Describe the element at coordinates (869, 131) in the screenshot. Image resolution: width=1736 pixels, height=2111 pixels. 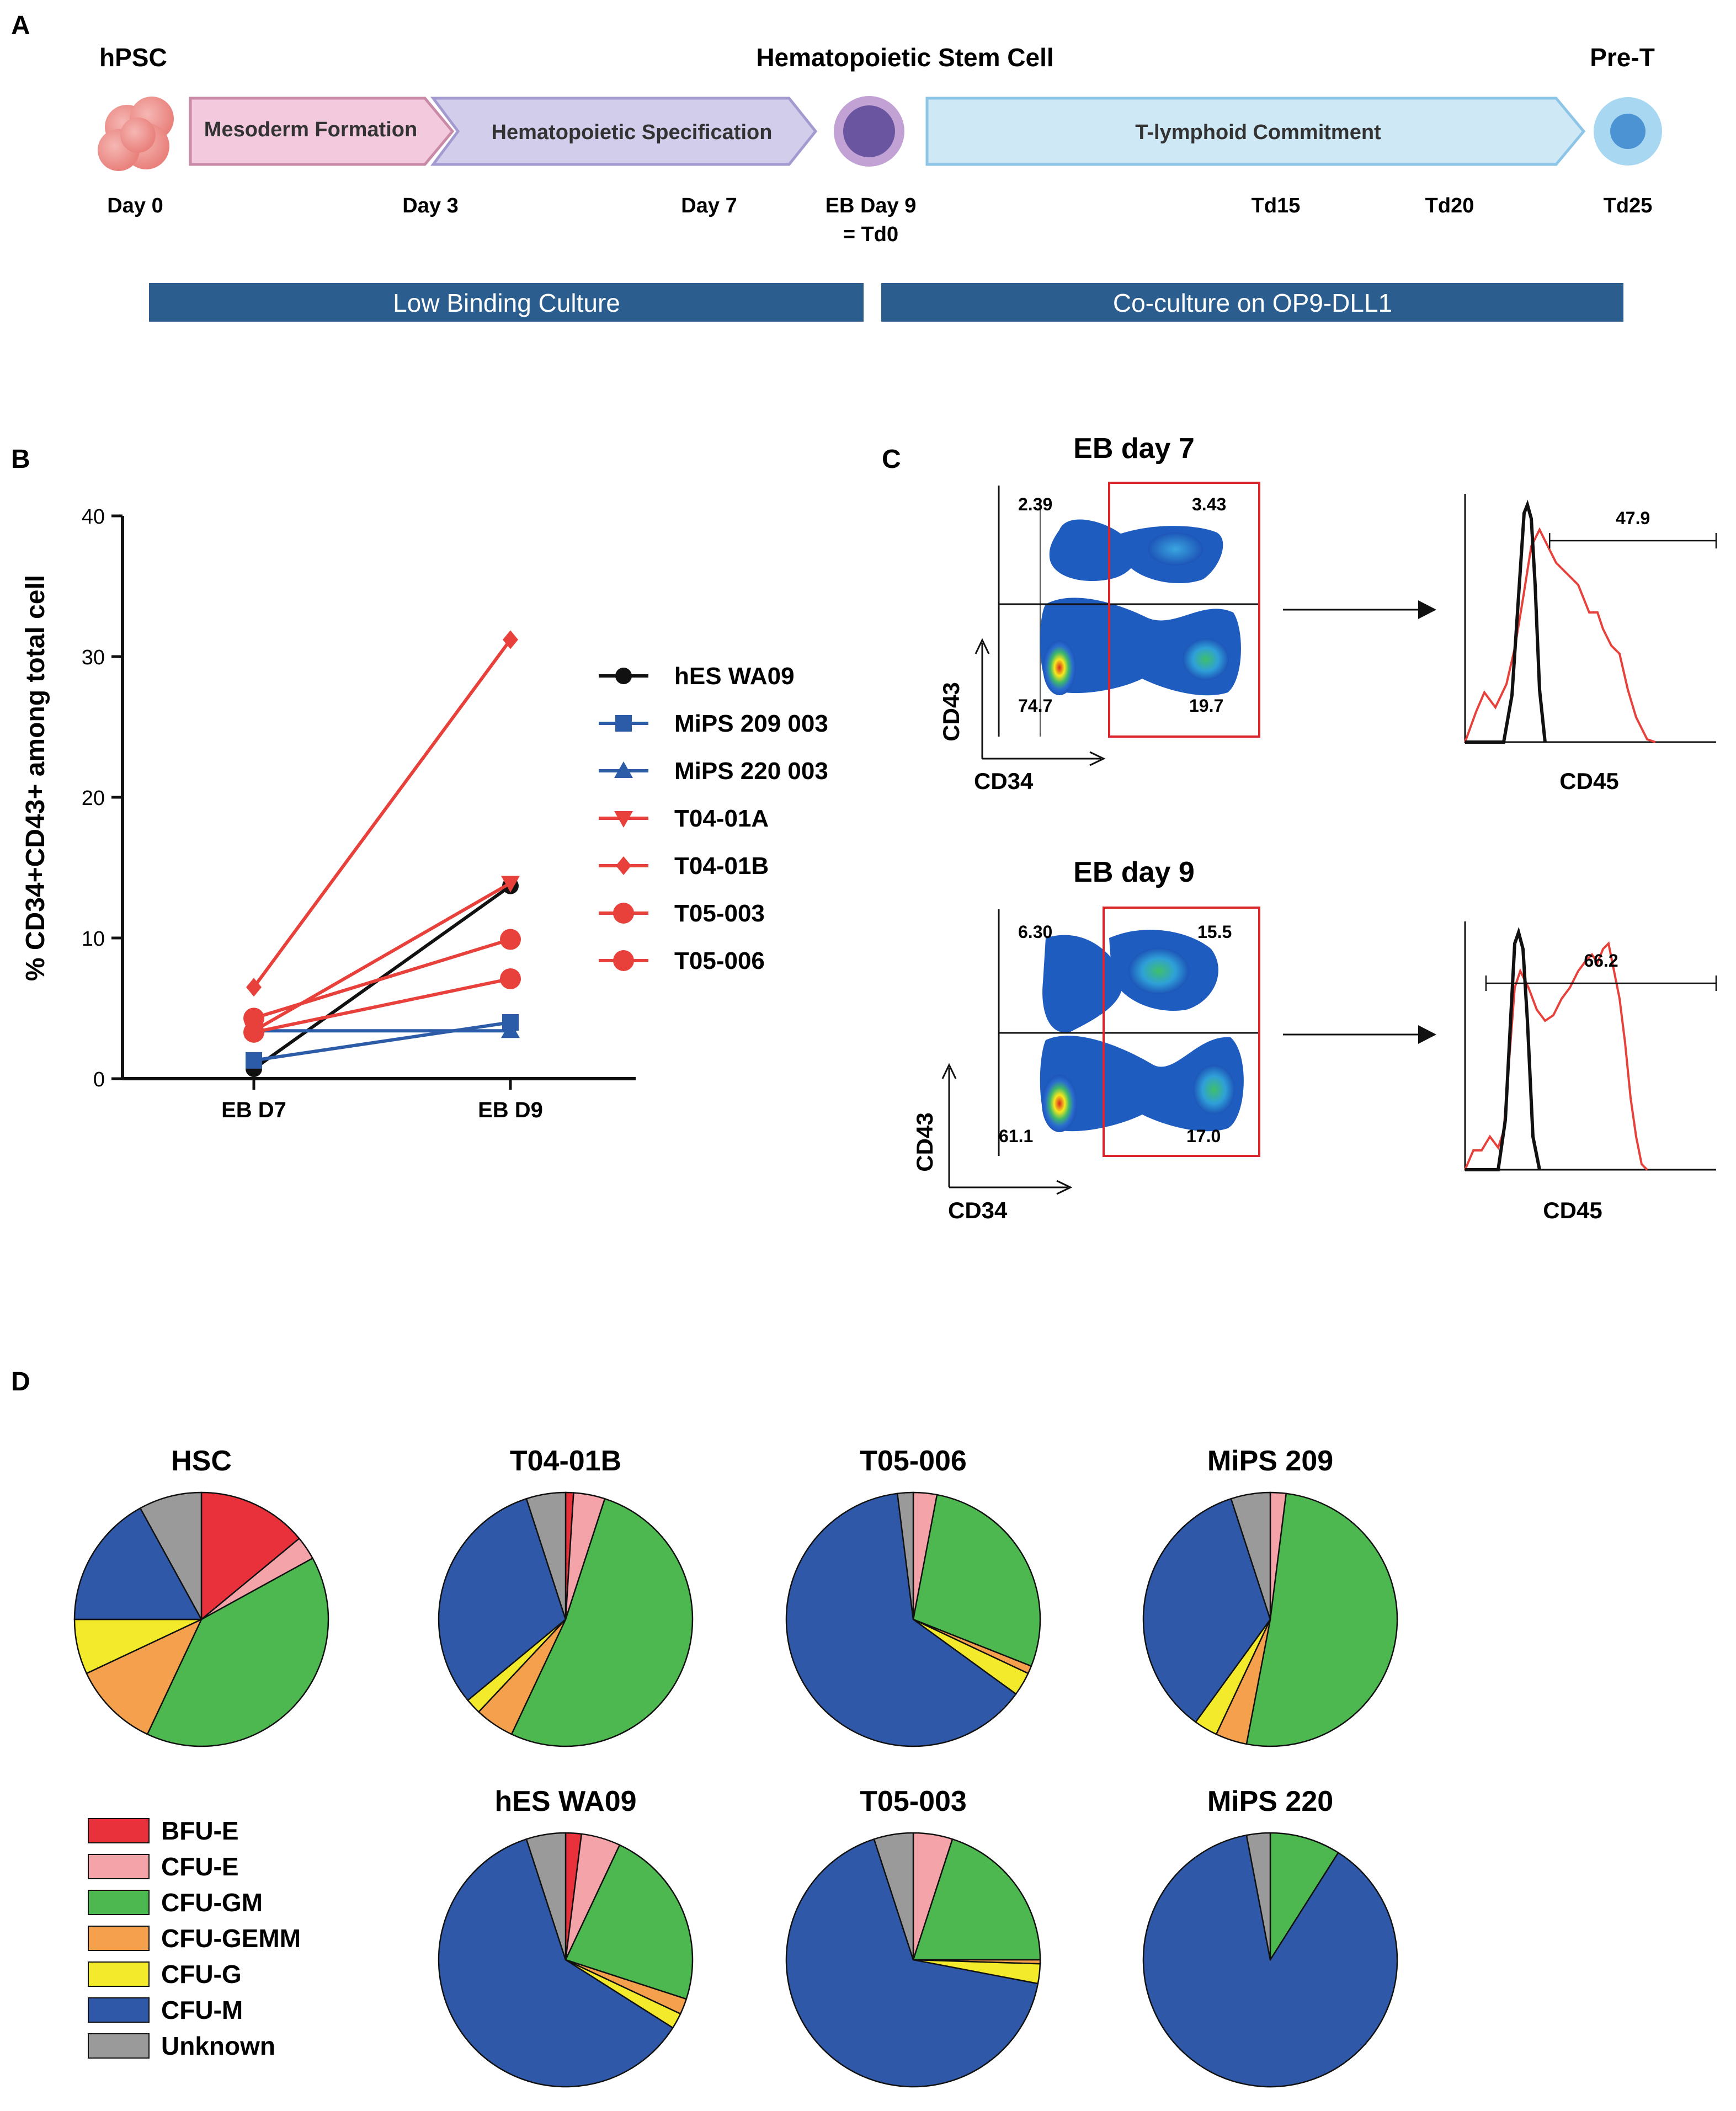
I see `hsc-cell-icon` at that location.